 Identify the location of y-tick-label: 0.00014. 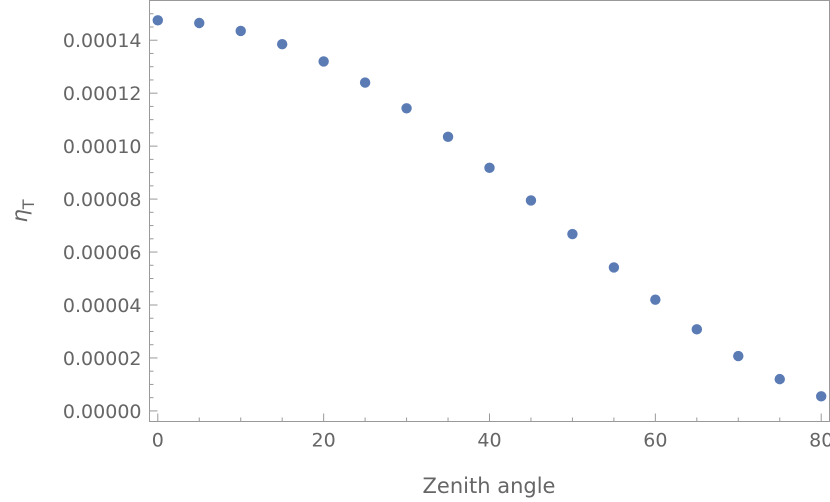
(102, 41).